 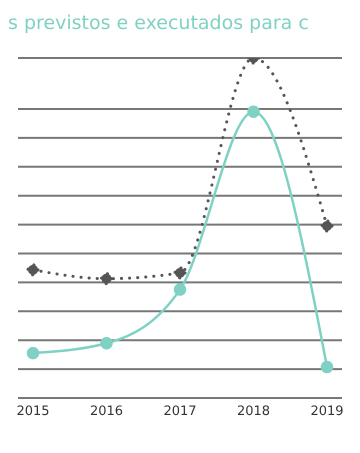 I want to click on x-tick-label: 2019, so click(x=327, y=412).